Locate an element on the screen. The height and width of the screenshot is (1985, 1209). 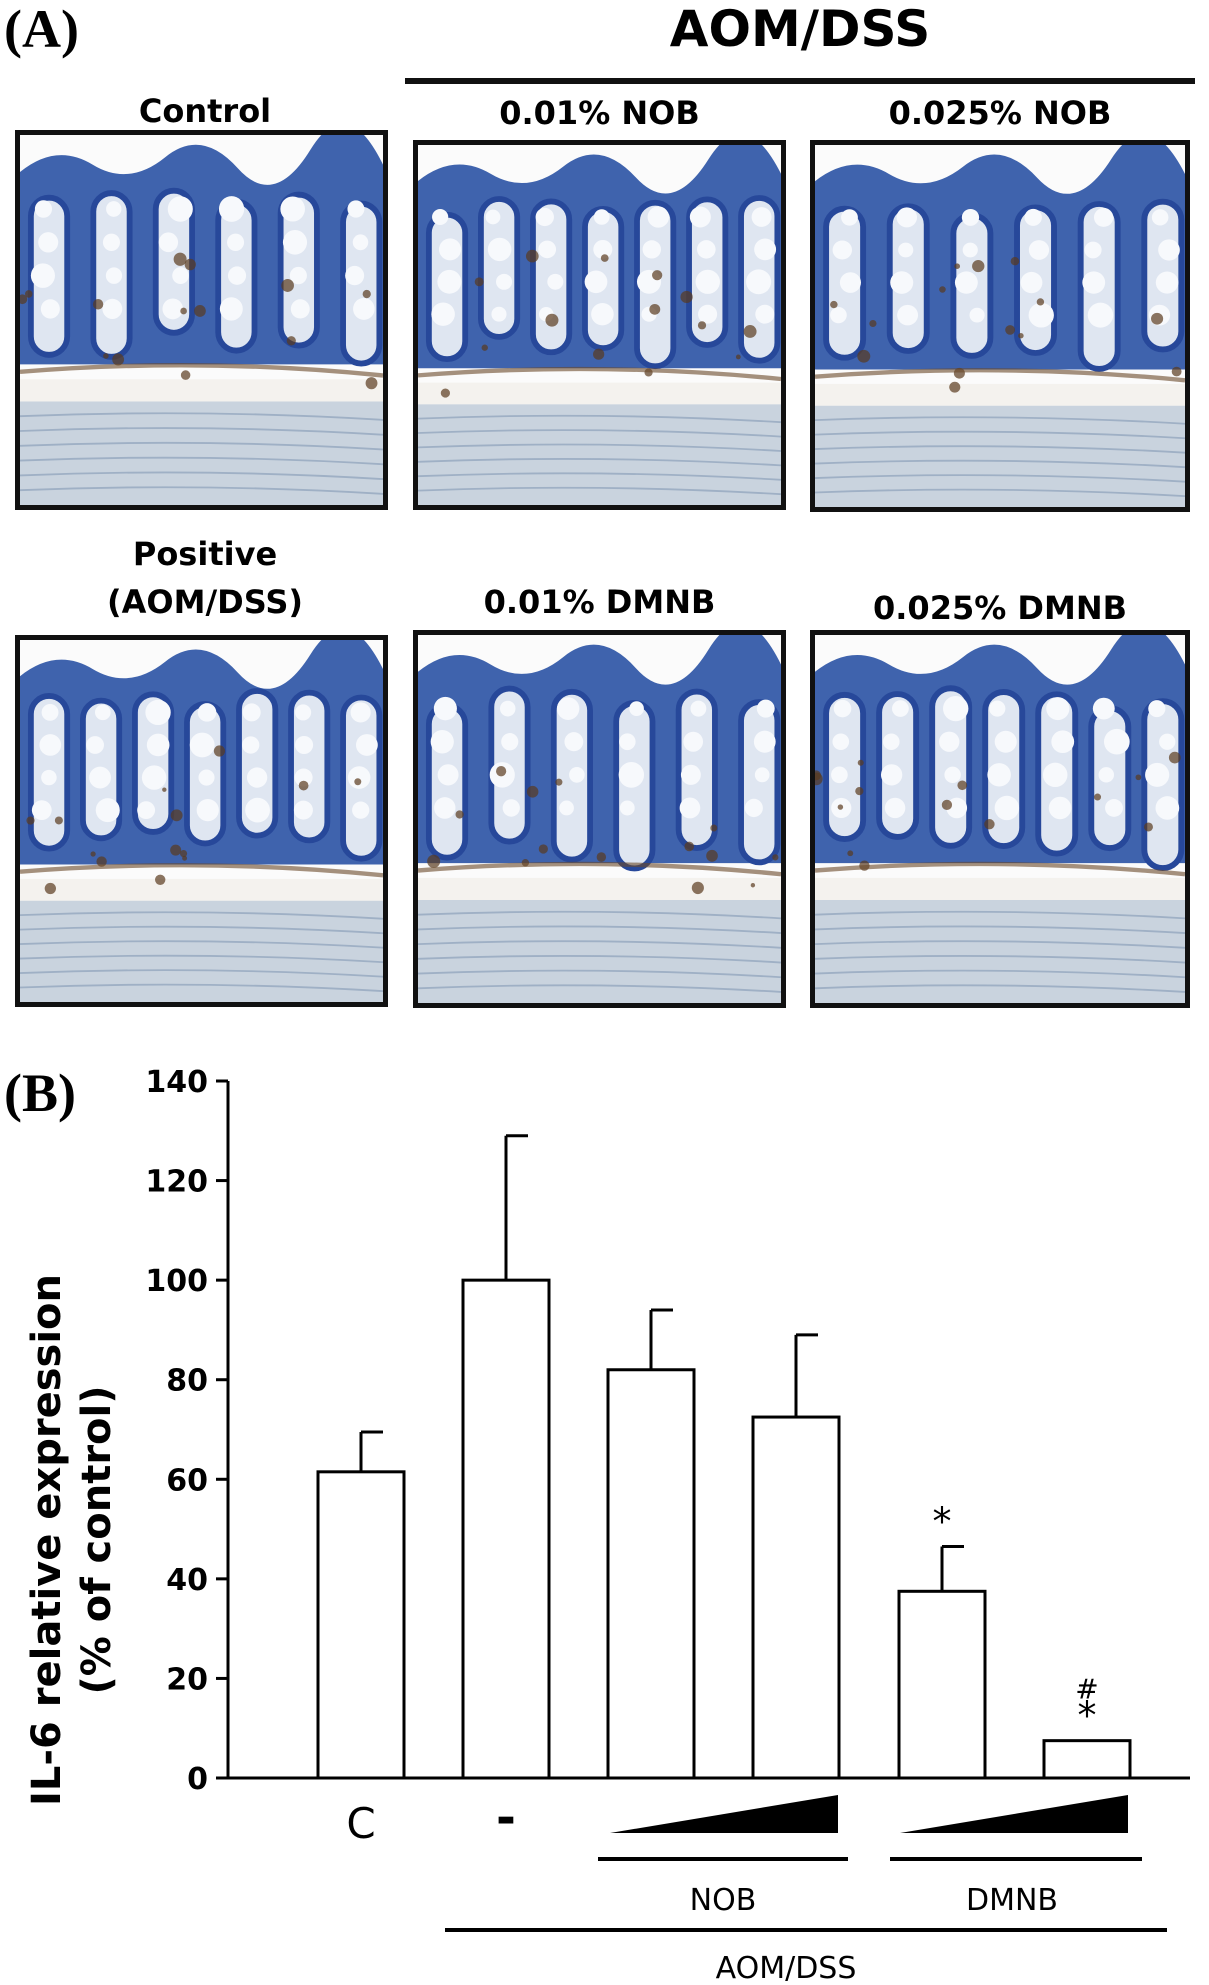
y-tick-label: 40 is located at coordinates (187, 1580).